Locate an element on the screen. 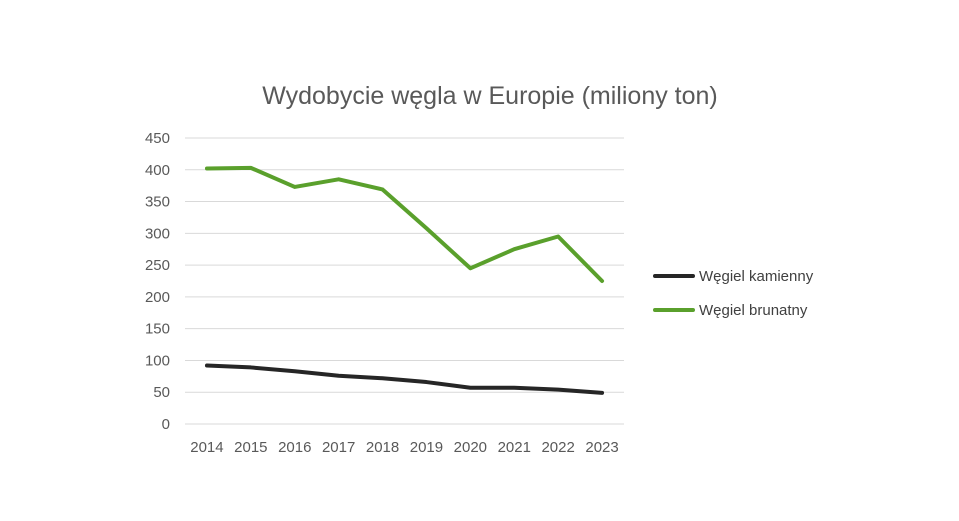 This screenshot has width=959, height=521. x-tick-label: 2015 is located at coordinates (250, 447).